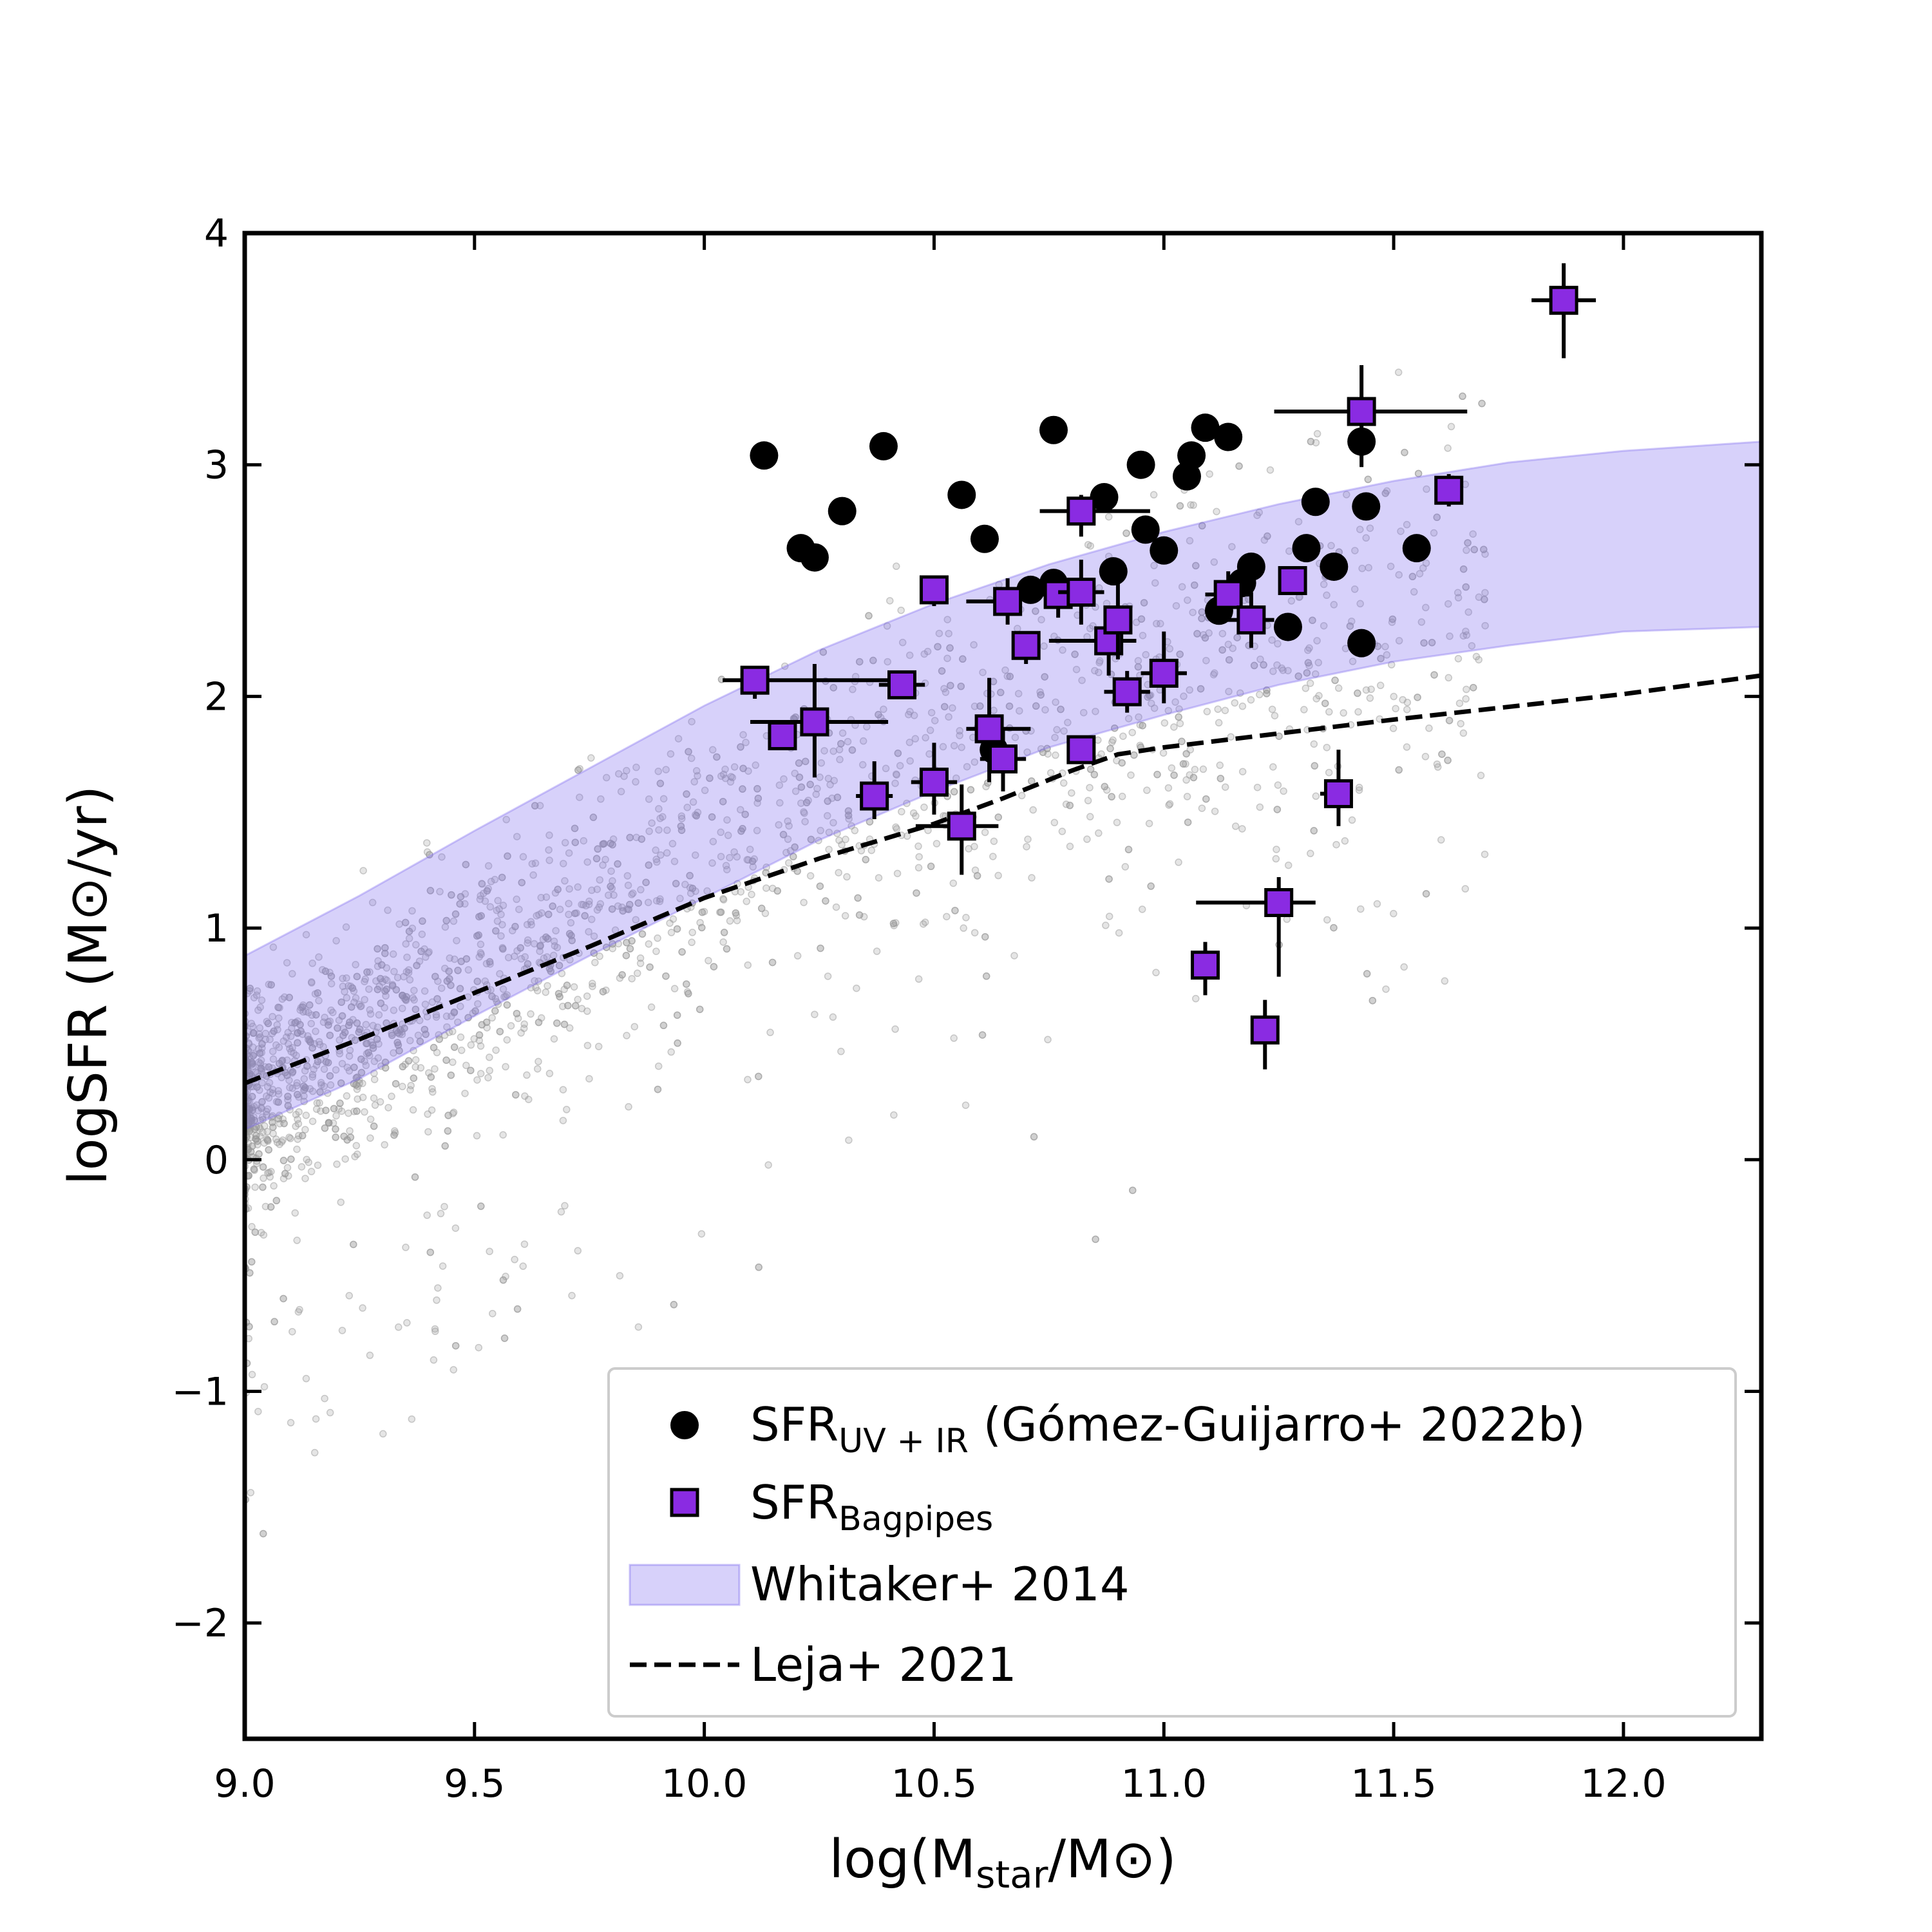 Image resolution: width=1932 pixels, height=1932 pixels. Describe the element at coordinates (1164, 550) in the screenshot. I see `uvir-point` at that location.